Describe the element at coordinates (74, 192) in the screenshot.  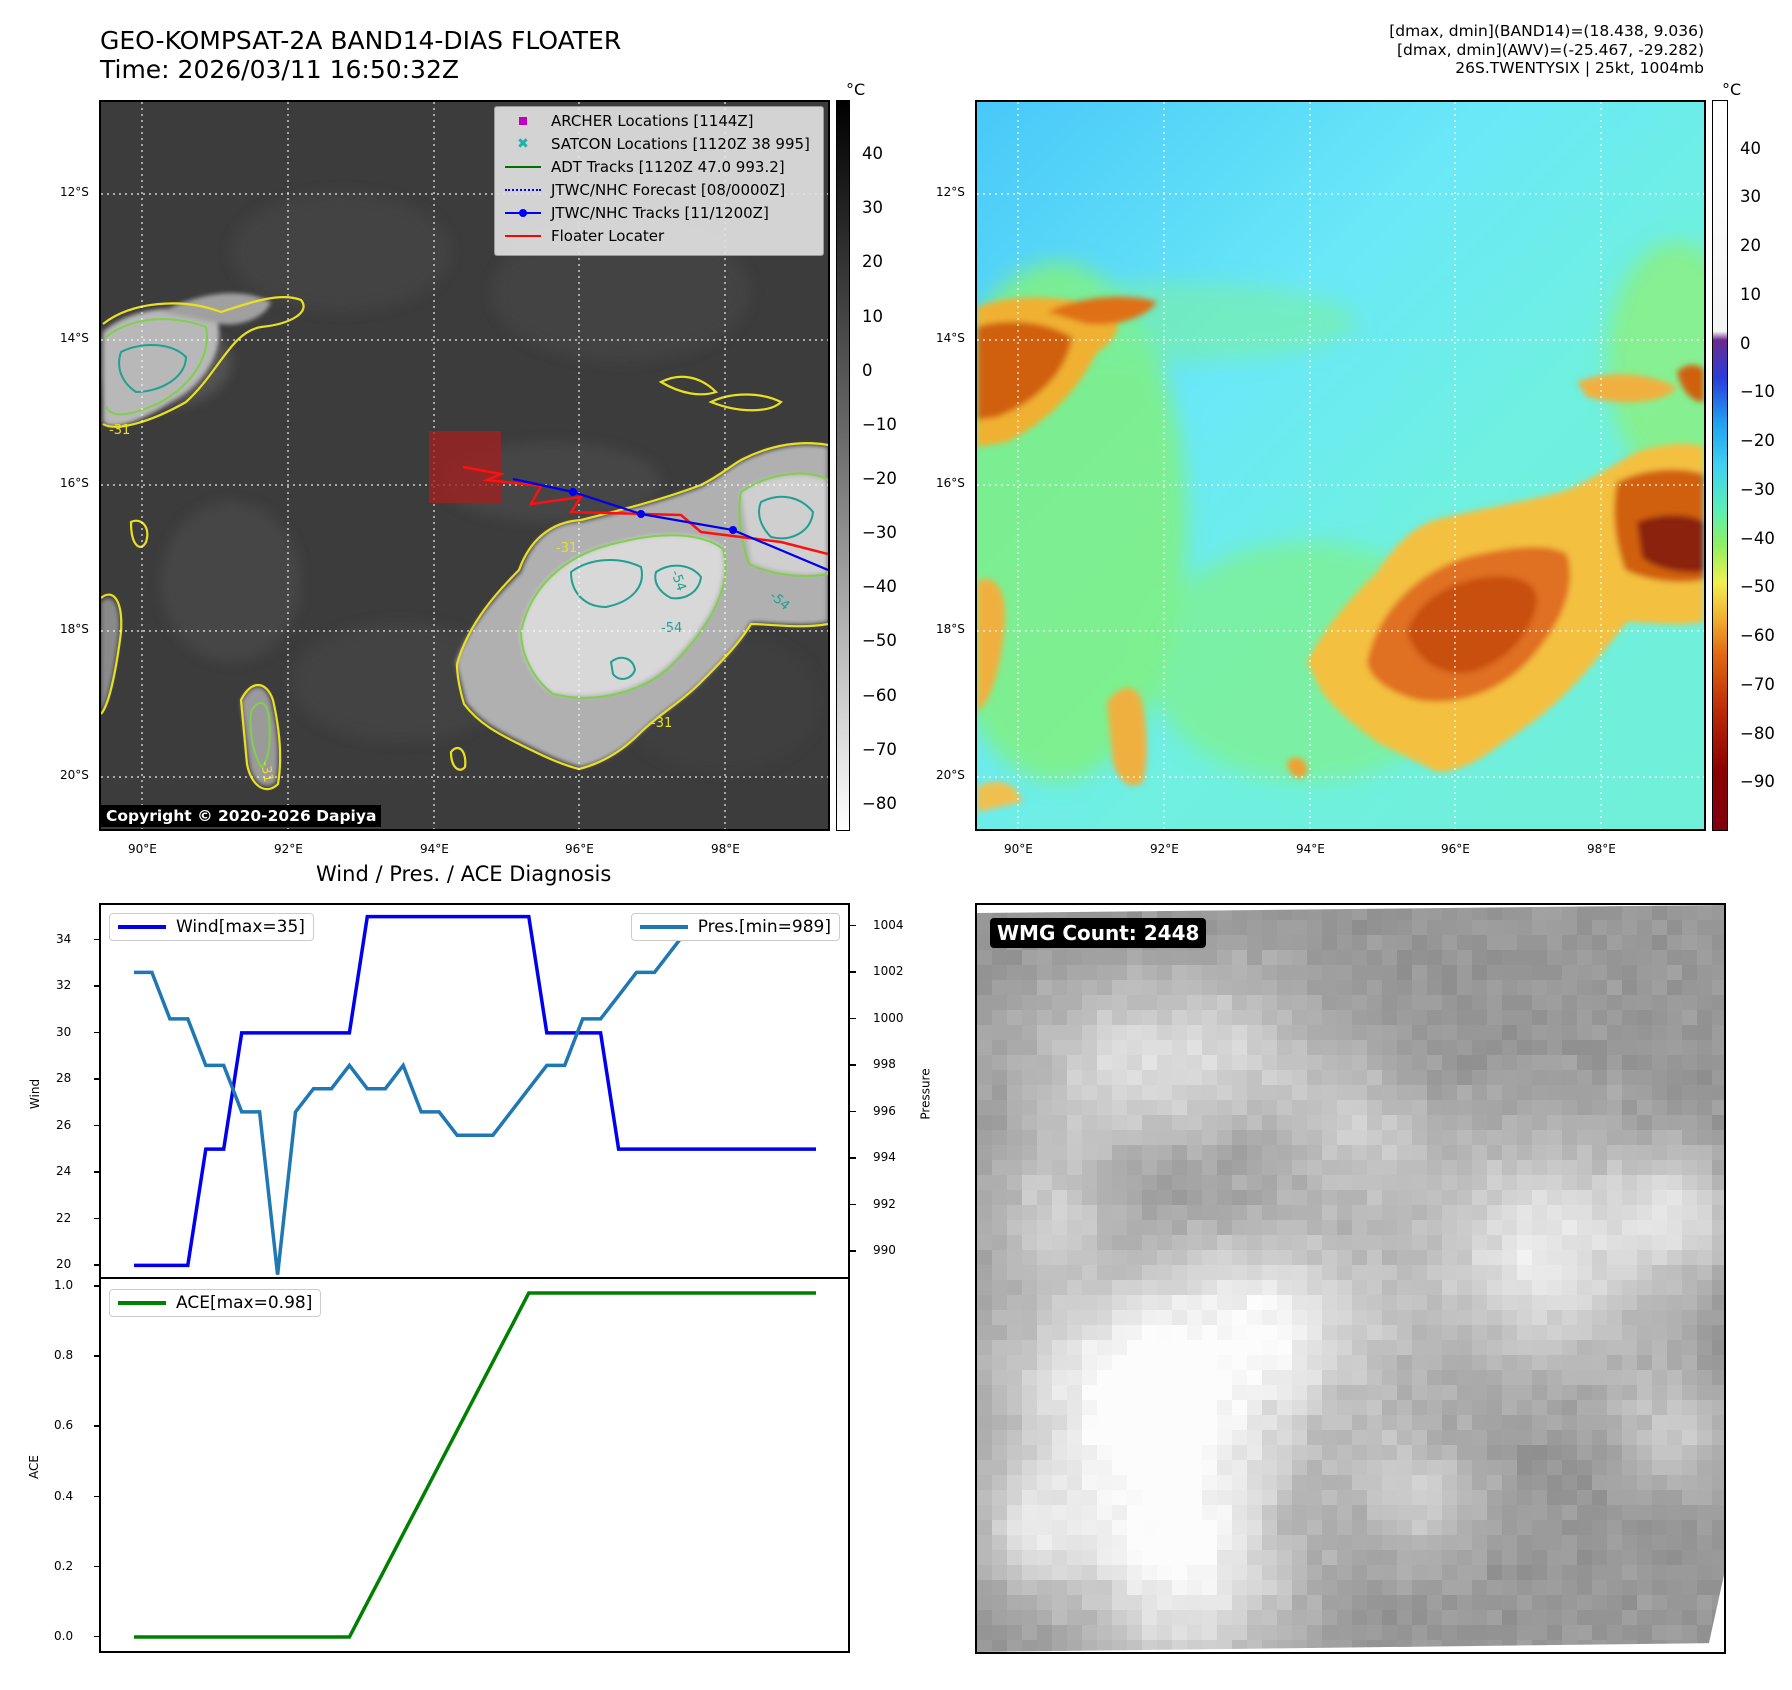
I see `lat-tick: 12°S` at that location.